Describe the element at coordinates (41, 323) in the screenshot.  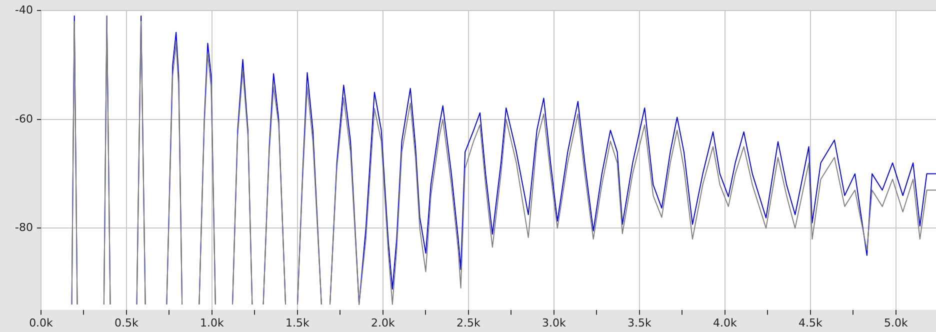
I see `x-tick-label: 0.0k` at that location.